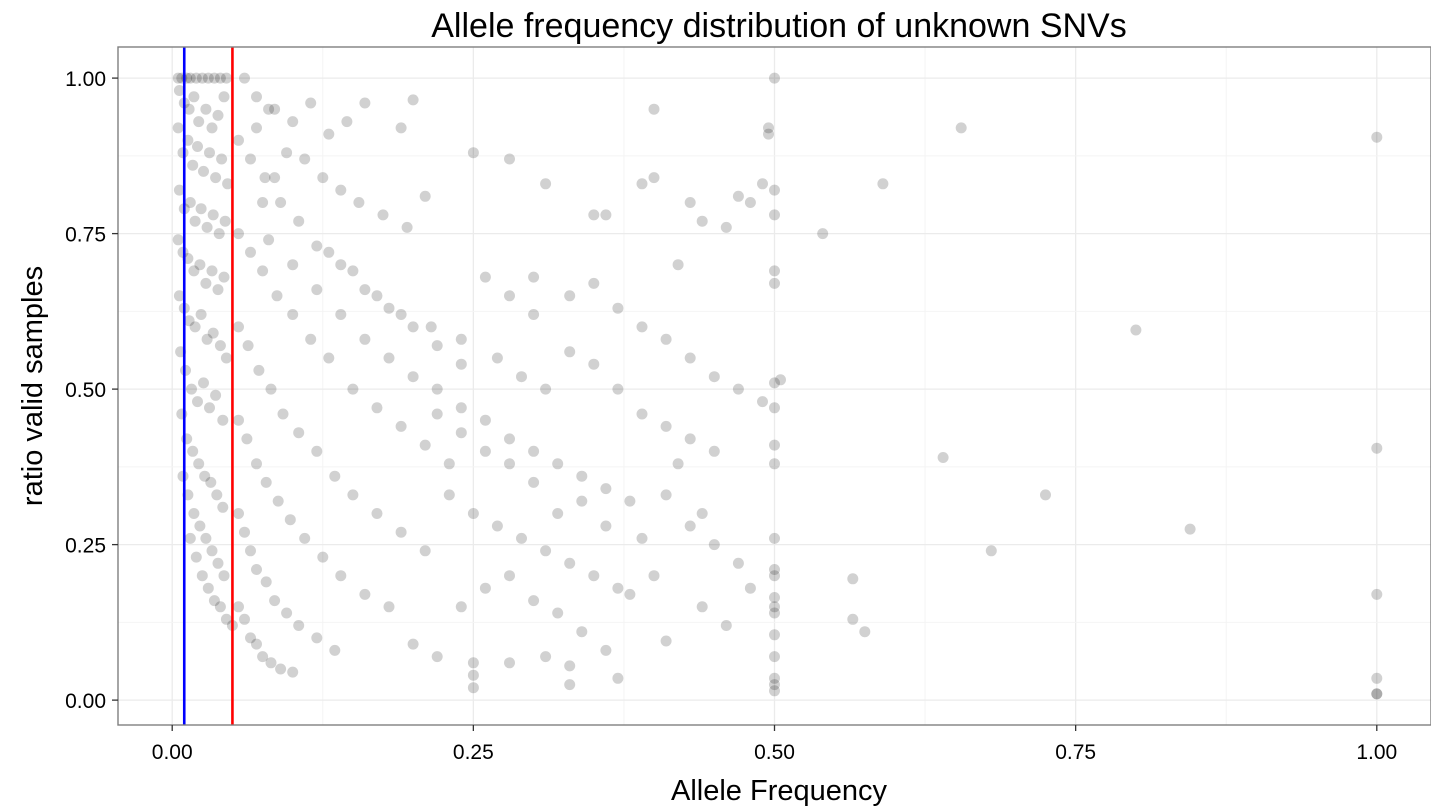 The height and width of the screenshot is (809, 1431). Describe the element at coordinates (774, 744) in the screenshot. I see `x-axis-ticks: 0.00 0.25 0.50 0.75 1.00` at that location.